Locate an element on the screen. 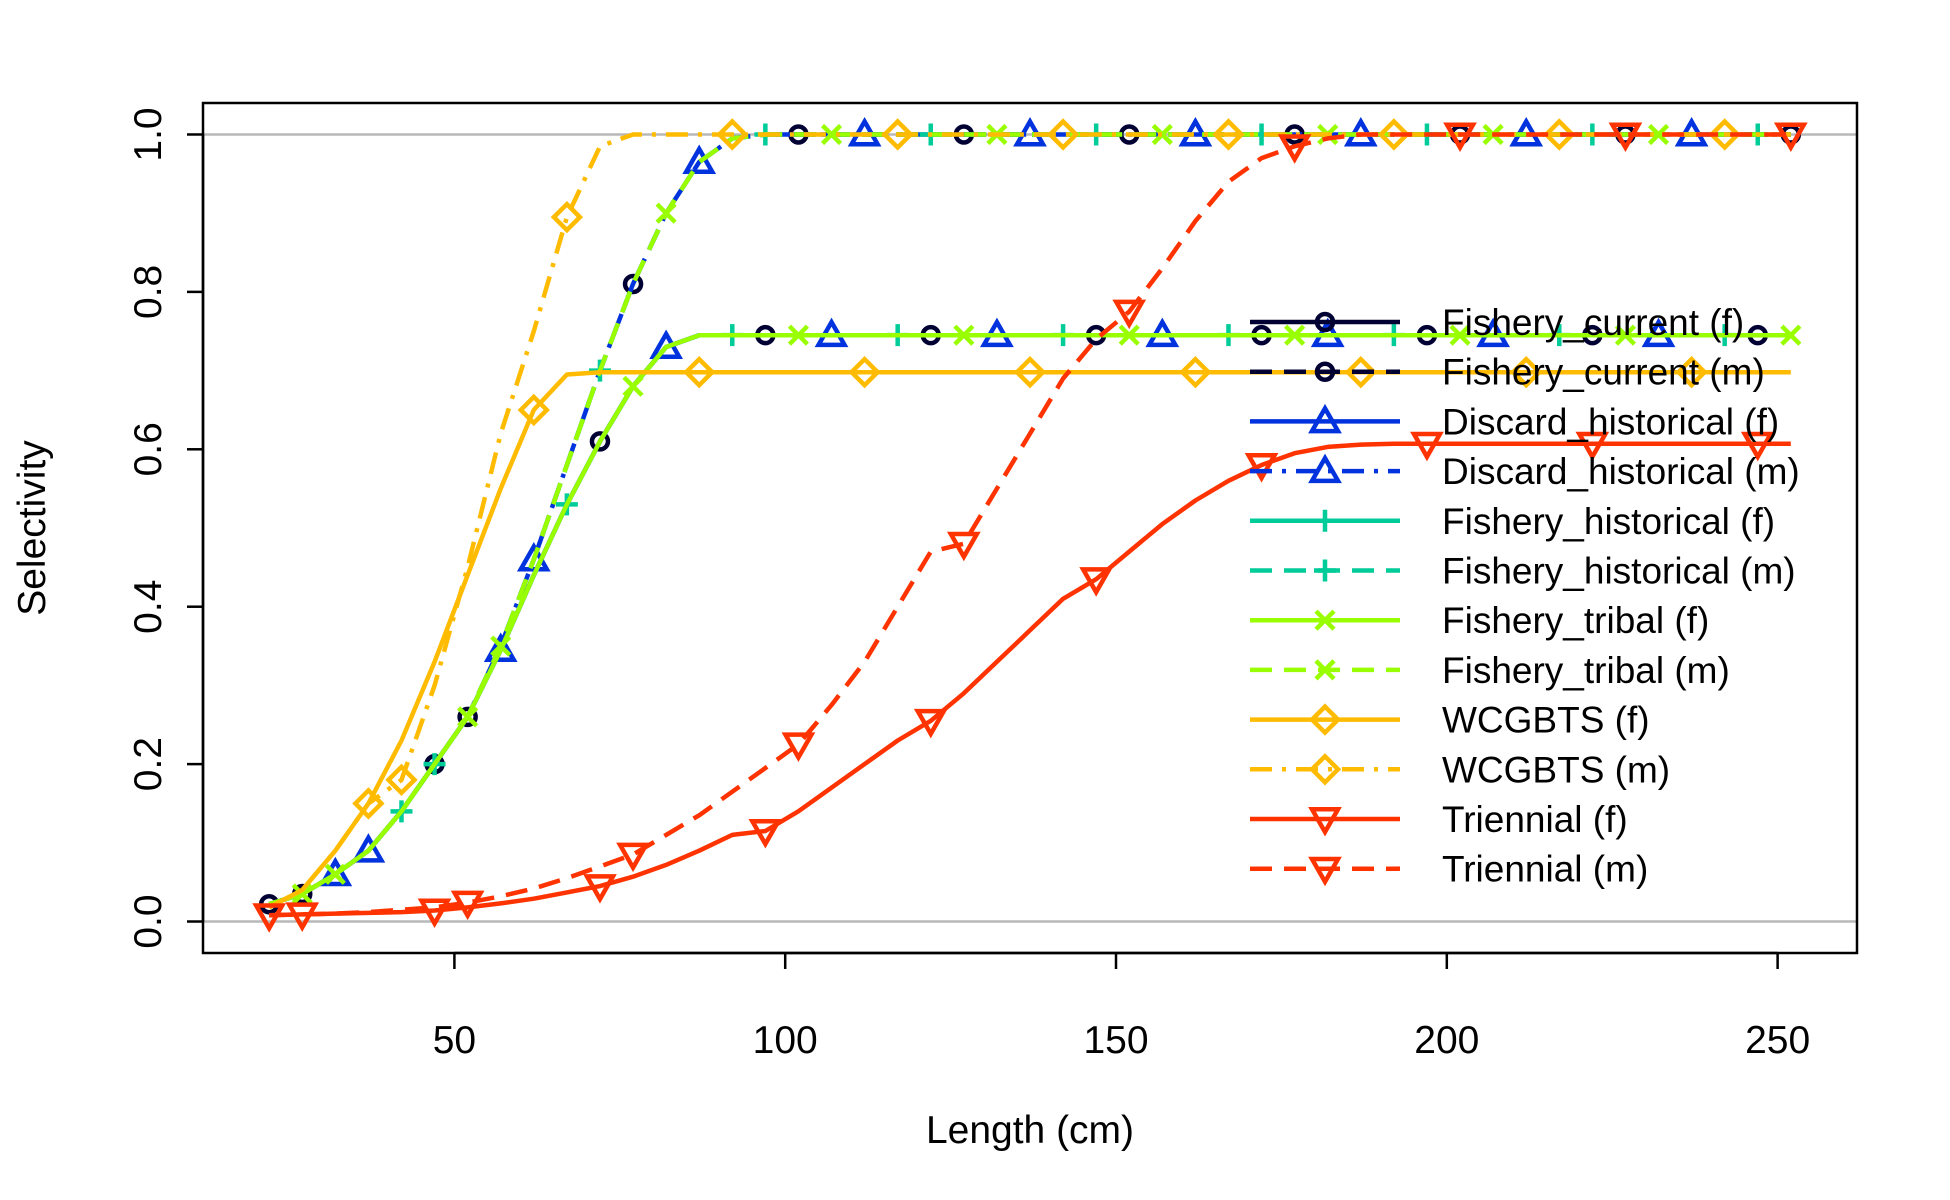  legend-label: Fishery_tribal (f) is located at coordinates (1575, 620).